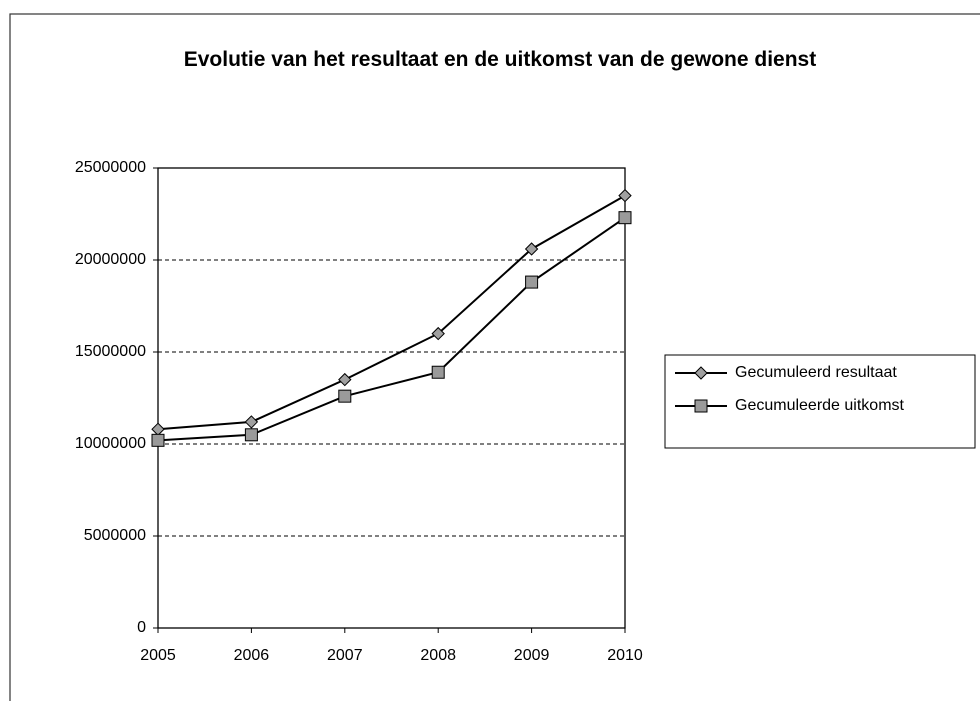  What do you see at coordinates (625, 655) in the screenshot?
I see `x-tick-label: 2010` at bounding box center [625, 655].